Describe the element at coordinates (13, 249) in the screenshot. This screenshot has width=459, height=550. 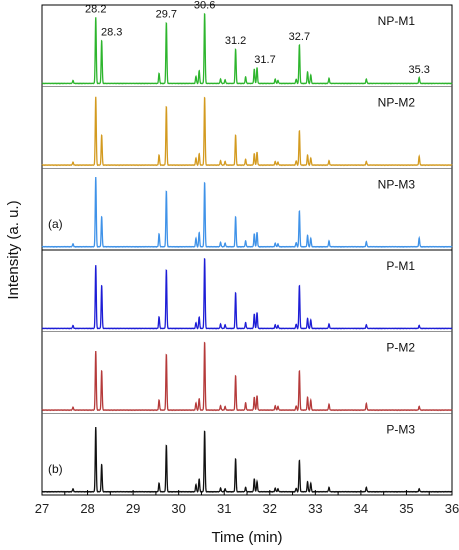
I see `y-axis-title: Intensity (a. u.)` at that location.